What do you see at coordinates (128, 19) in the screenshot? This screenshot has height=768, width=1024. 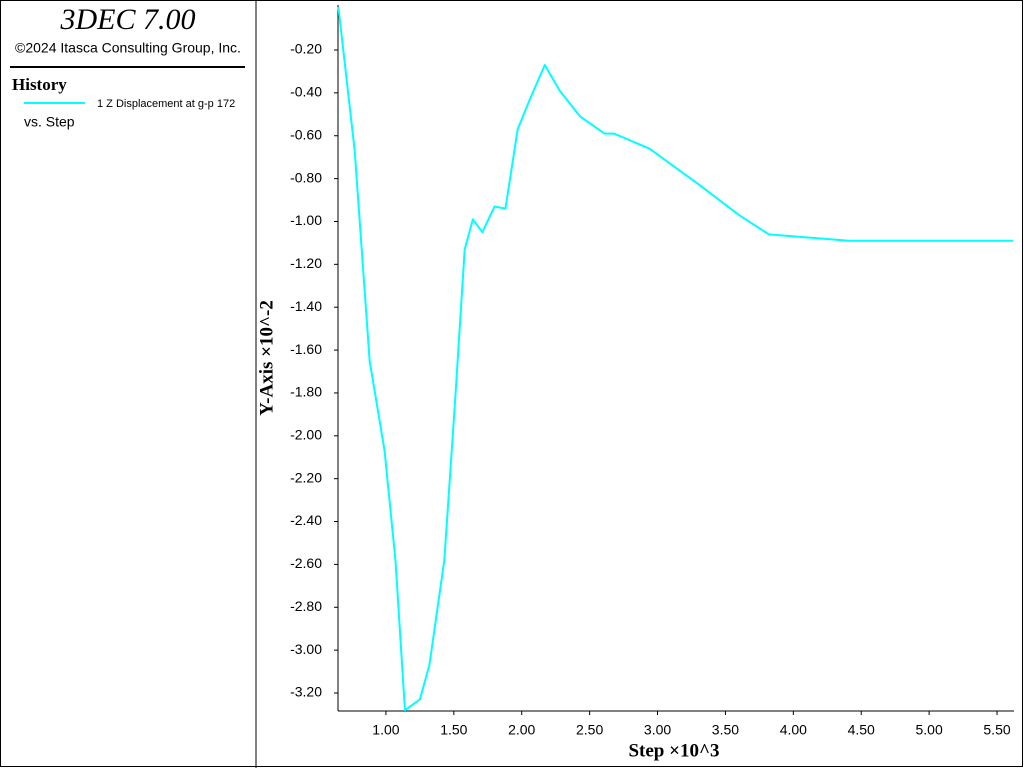 I see `app-title: 3DEC 7.00` at bounding box center [128, 19].